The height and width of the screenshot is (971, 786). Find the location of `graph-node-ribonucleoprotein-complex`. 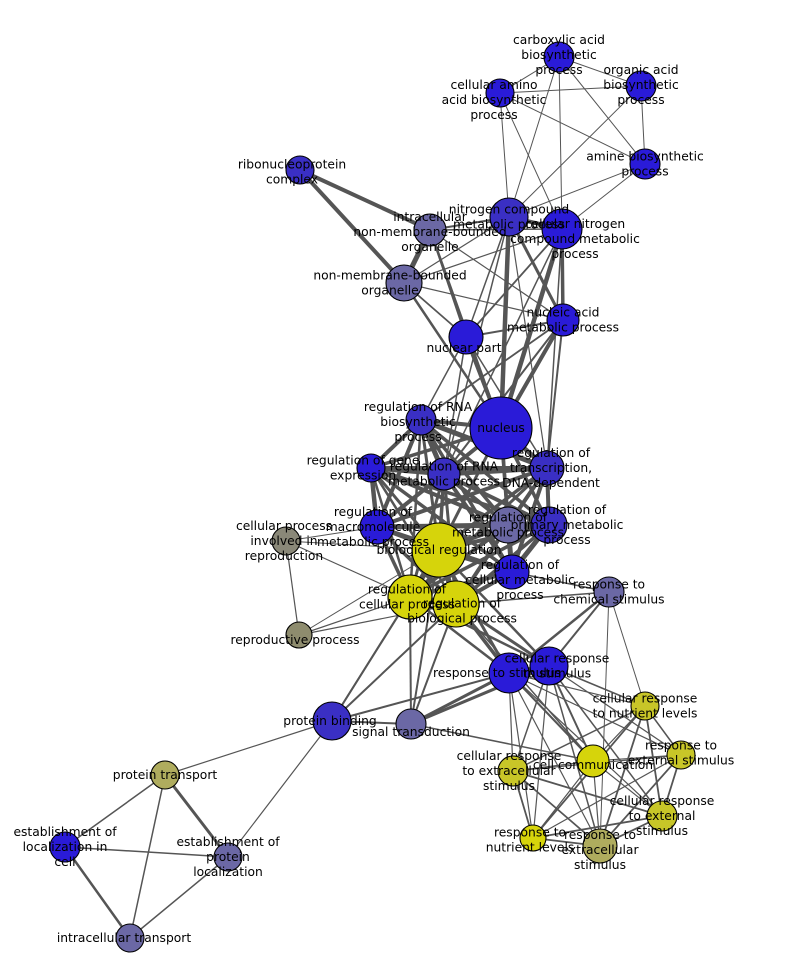

graph-node-ribonucleoprotein-complex is located at coordinates (300, 170).